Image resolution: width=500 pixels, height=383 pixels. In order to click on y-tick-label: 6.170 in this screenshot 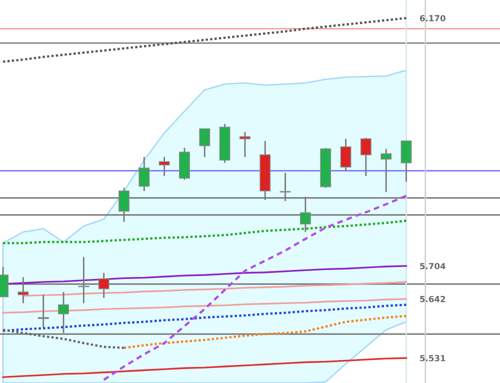, I will do `click(433, 18)`.